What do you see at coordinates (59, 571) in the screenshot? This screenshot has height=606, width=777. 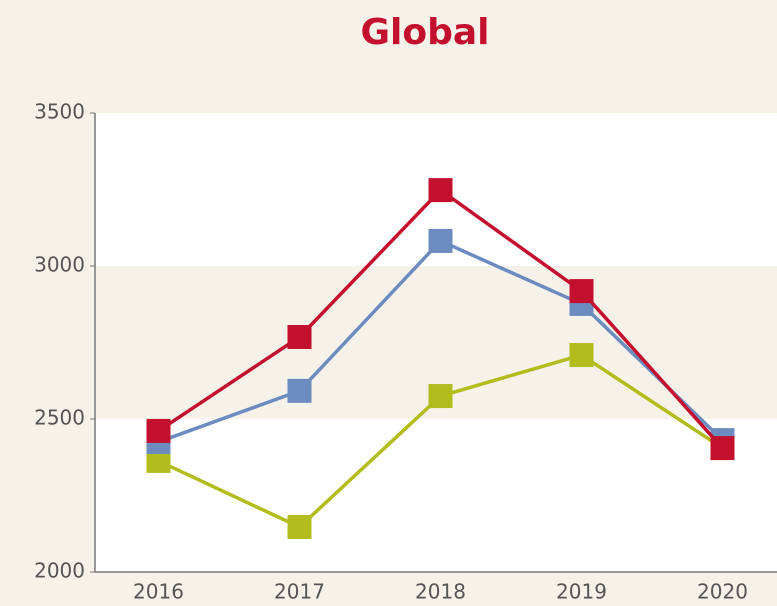 I see `y-tick-label: 2000` at bounding box center [59, 571].